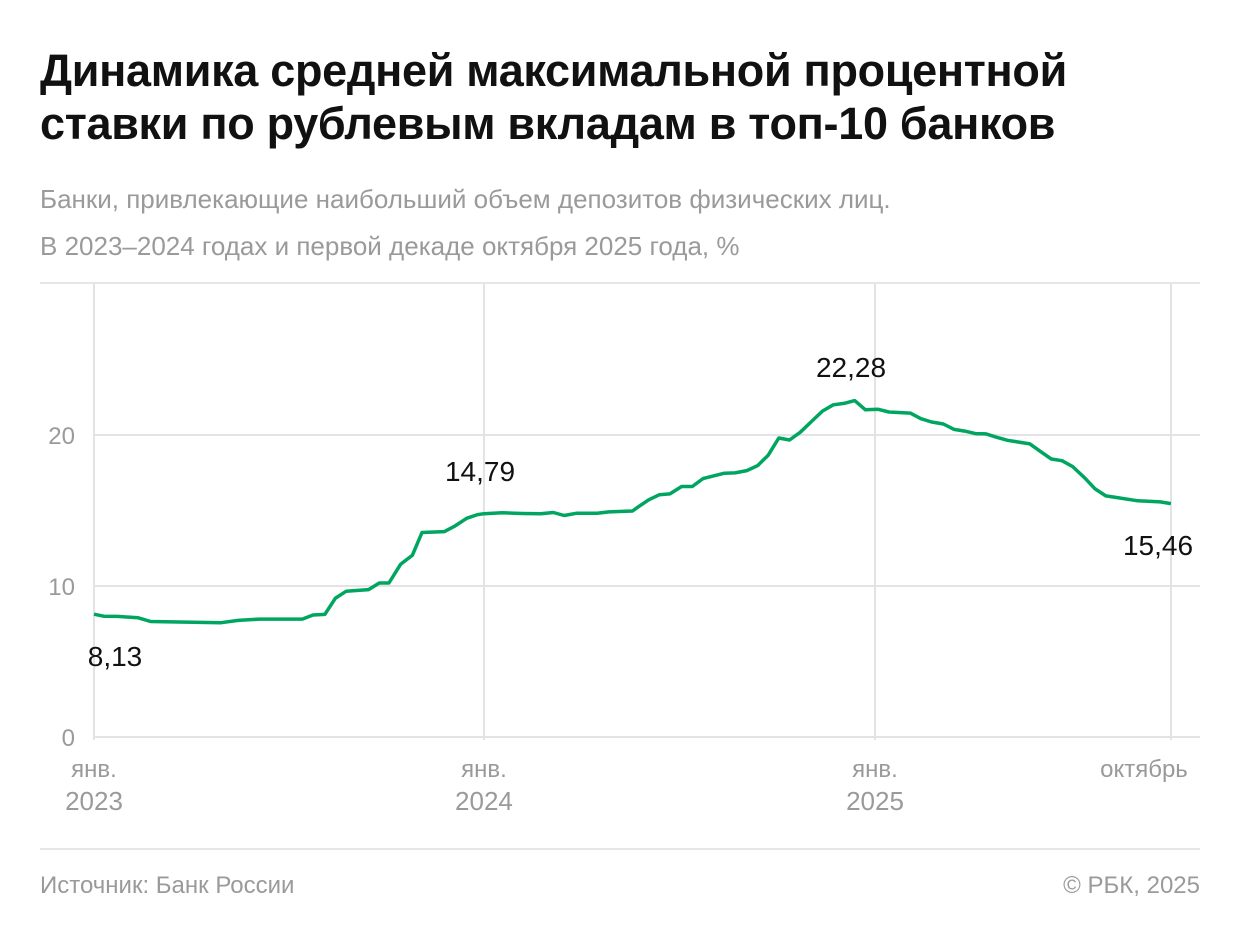 Image resolution: width=1240 pixels, height=945 pixels. Describe the element at coordinates (1158, 545) in the screenshot. I see `data-label: 15,46` at that location.